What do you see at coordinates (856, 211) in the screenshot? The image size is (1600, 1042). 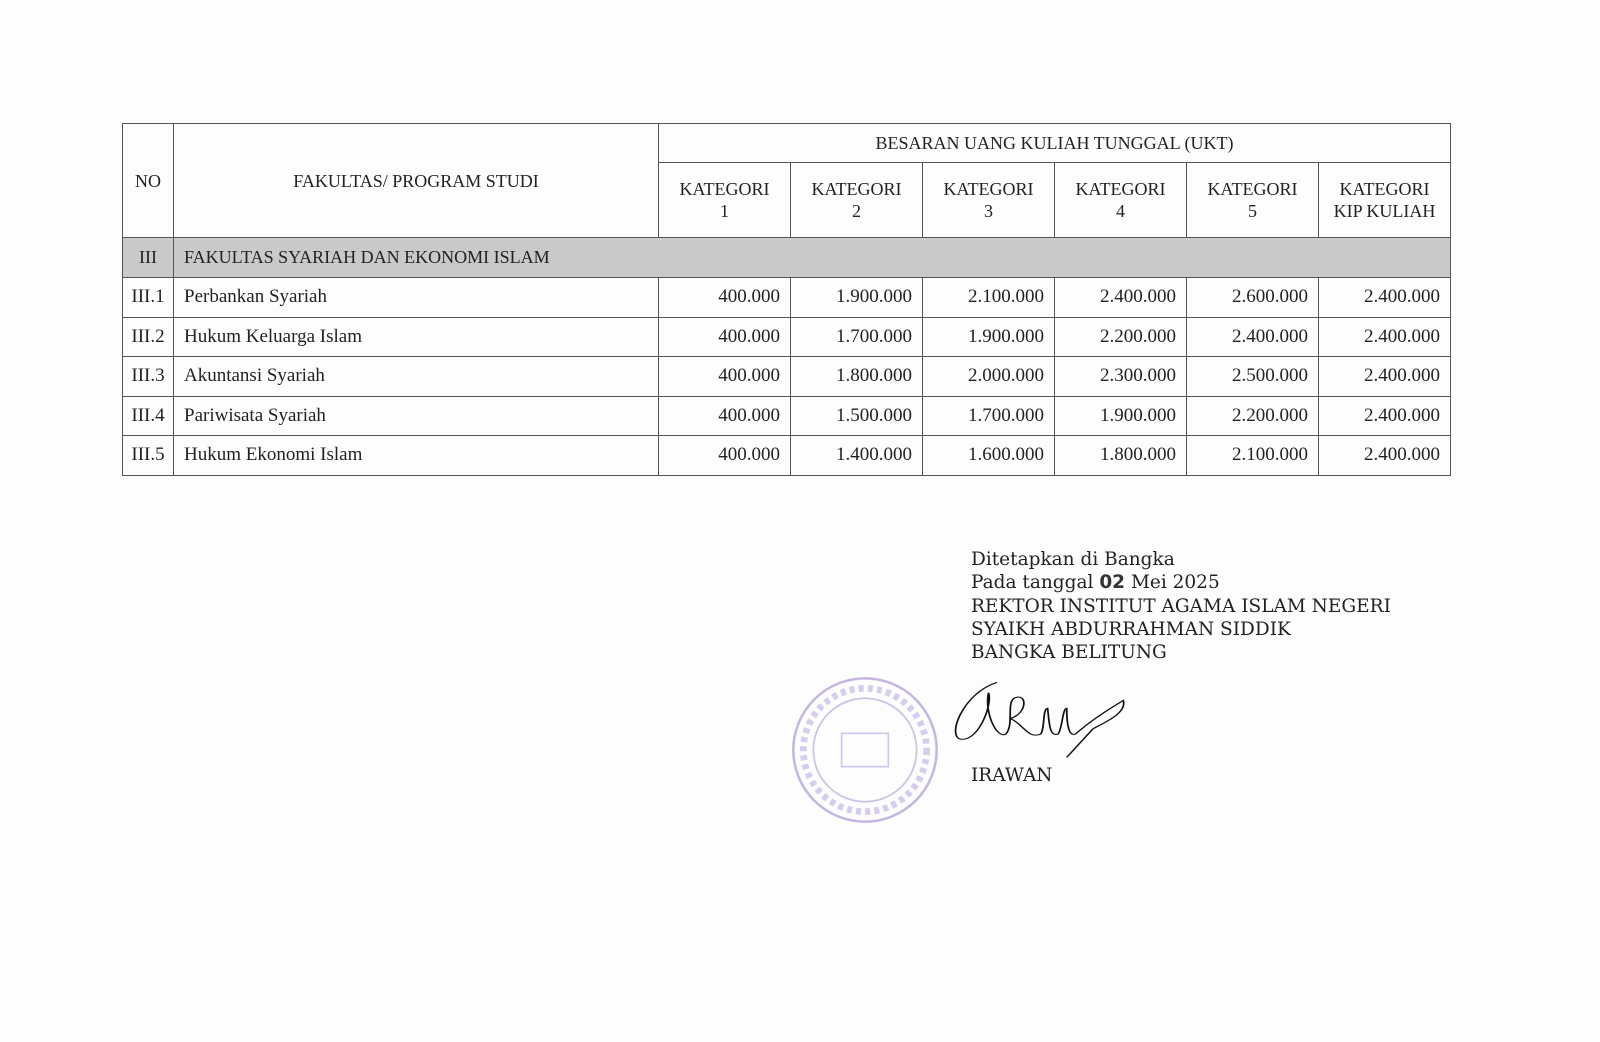 I see `category-number: 2` at bounding box center [856, 211].